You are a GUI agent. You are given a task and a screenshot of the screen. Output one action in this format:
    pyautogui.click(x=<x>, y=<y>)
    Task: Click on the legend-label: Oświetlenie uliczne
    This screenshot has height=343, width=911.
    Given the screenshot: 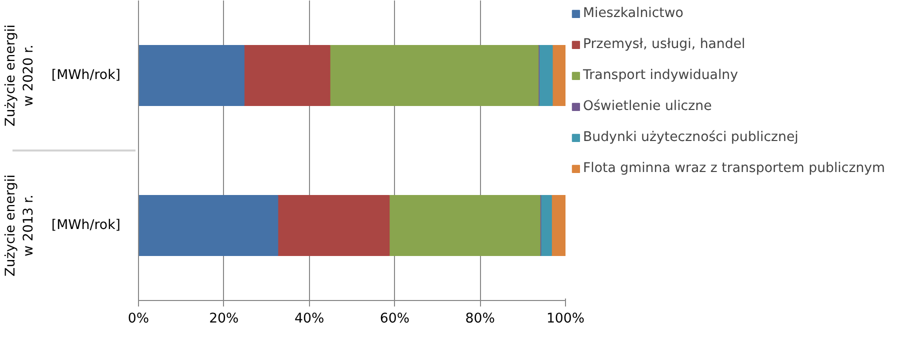 What is the action you would take?
    pyautogui.click(x=647, y=106)
    